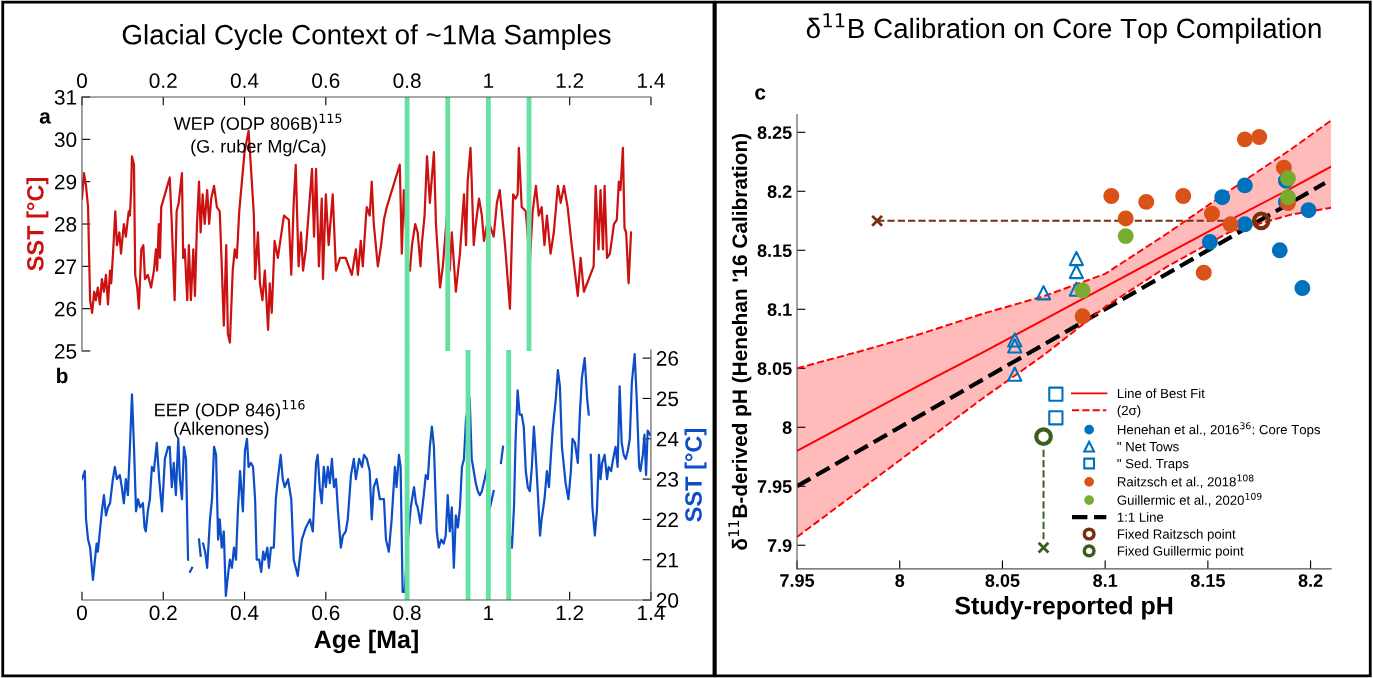 The height and width of the screenshot is (678, 1373). I want to click on legend-label: " Sed. Traps, so click(1153, 464).